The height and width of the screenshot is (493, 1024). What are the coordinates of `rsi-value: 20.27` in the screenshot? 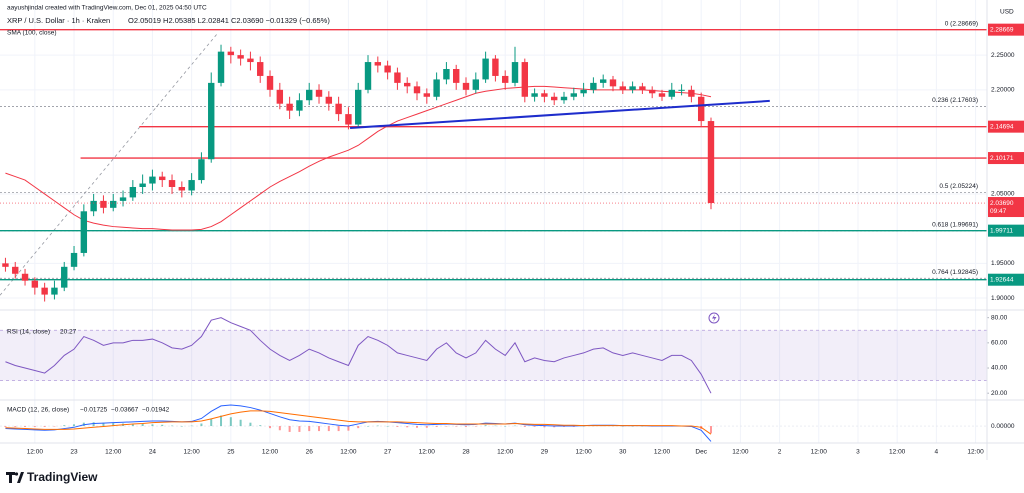 It's located at (68, 332).